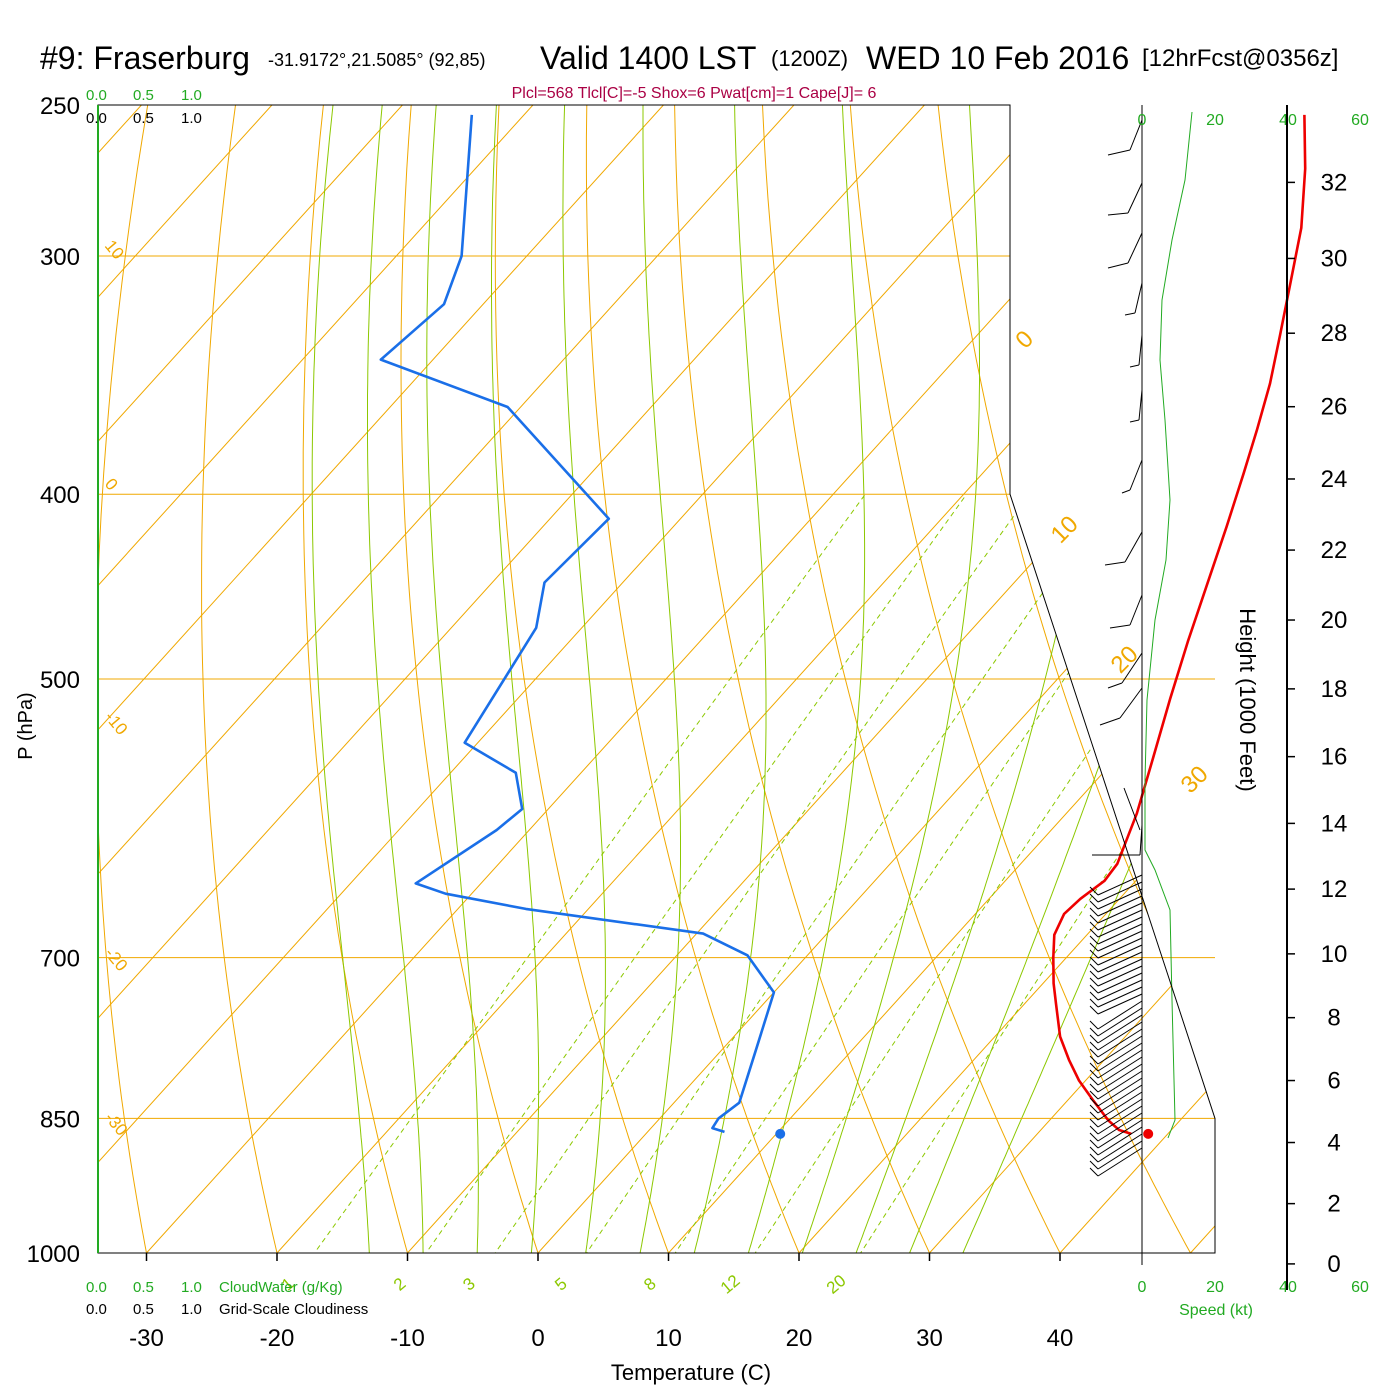 The image size is (1400, 1400). I want to click on cloudiness-tick: 0.0, so click(96, 118).